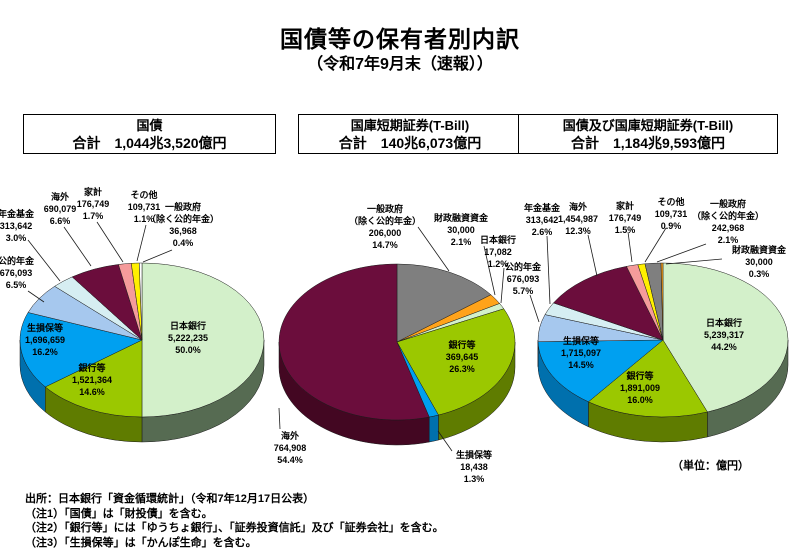 The width and height of the screenshot is (800, 554). What do you see at coordinates (188, 350) in the screenshot?
I see `slice-percent: 50.0%` at bounding box center [188, 350].